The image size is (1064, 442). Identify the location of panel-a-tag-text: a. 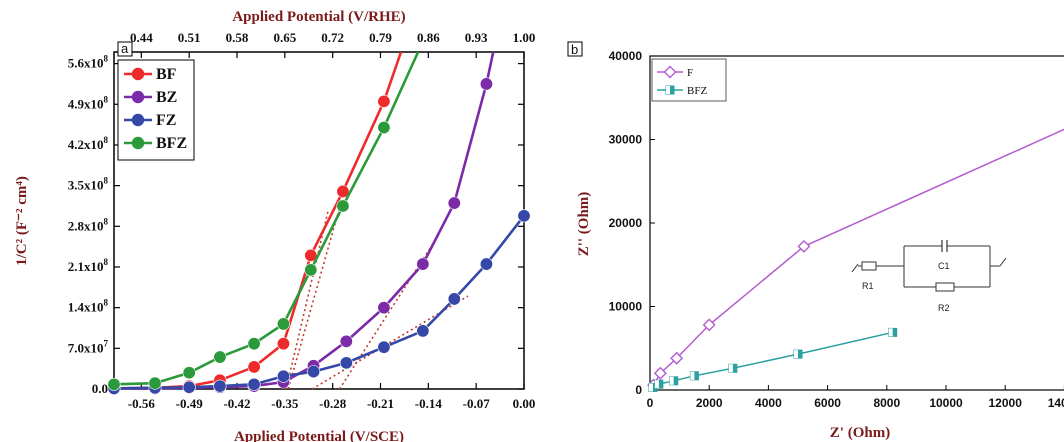
(125, 48).